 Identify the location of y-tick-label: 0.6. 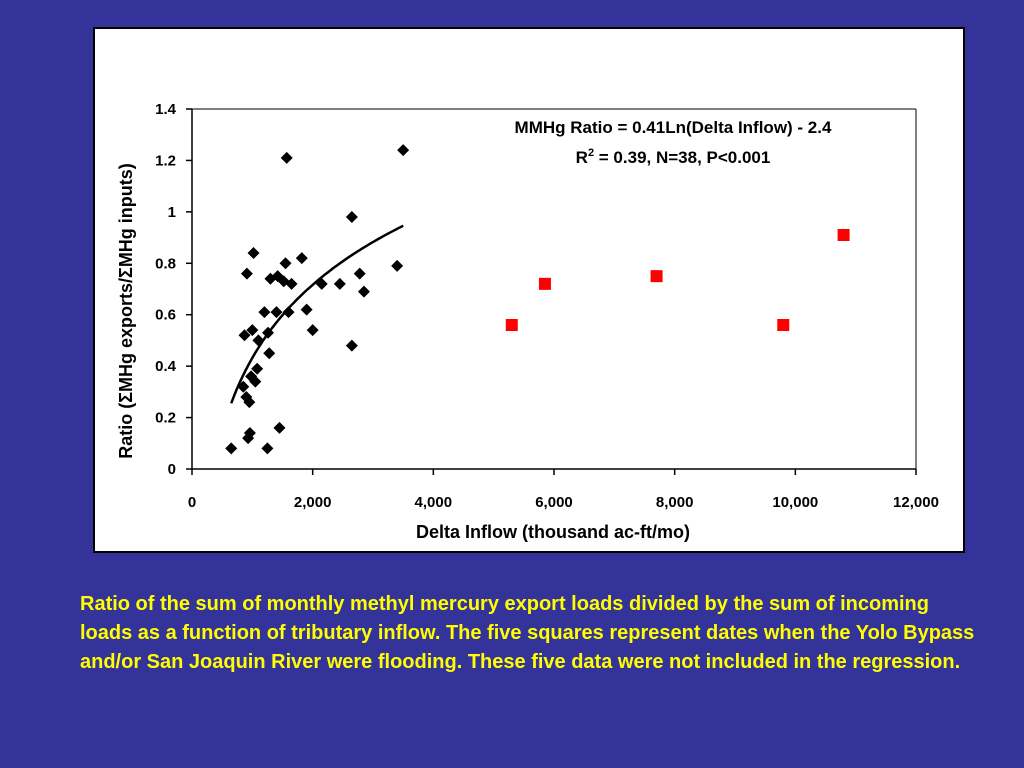
(165, 315).